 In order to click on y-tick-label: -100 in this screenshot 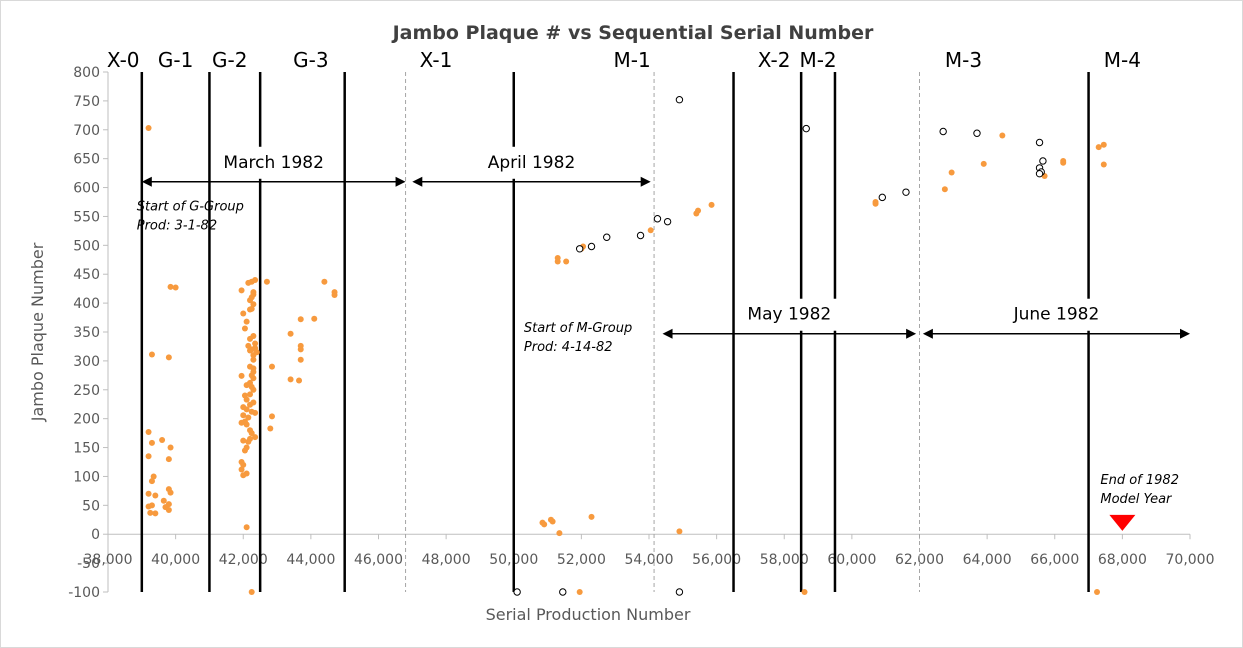, I will do `click(84, 593)`.